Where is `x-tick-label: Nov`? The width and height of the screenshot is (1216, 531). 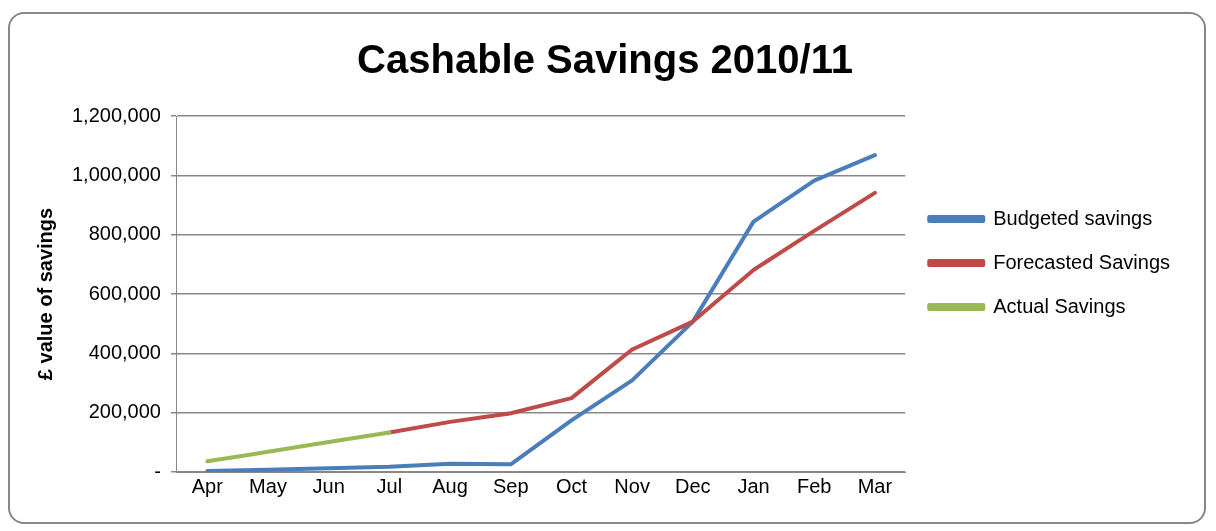
x-tick-label: Nov is located at coordinates (632, 485).